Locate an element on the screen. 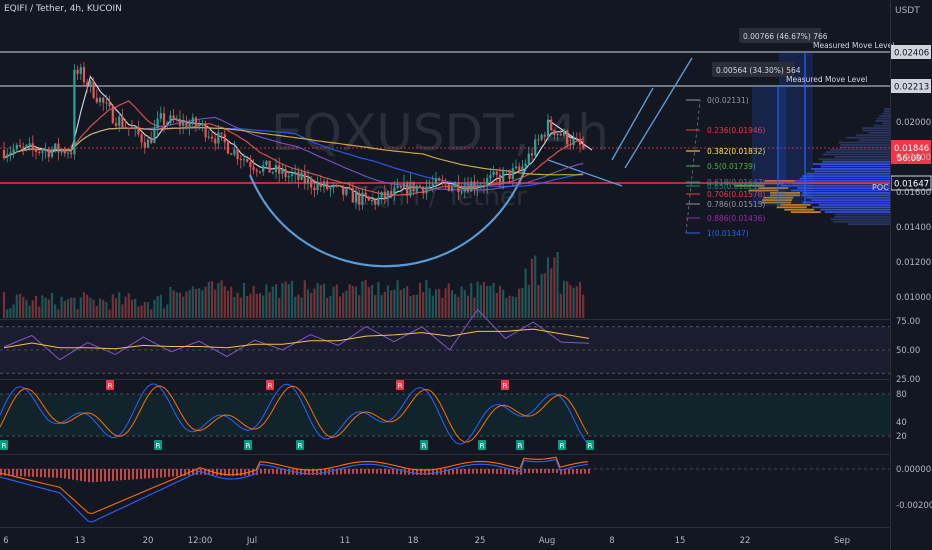 The width and height of the screenshot is (932, 550). price-level-label: 0.02213 is located at coordinates (911, 88).